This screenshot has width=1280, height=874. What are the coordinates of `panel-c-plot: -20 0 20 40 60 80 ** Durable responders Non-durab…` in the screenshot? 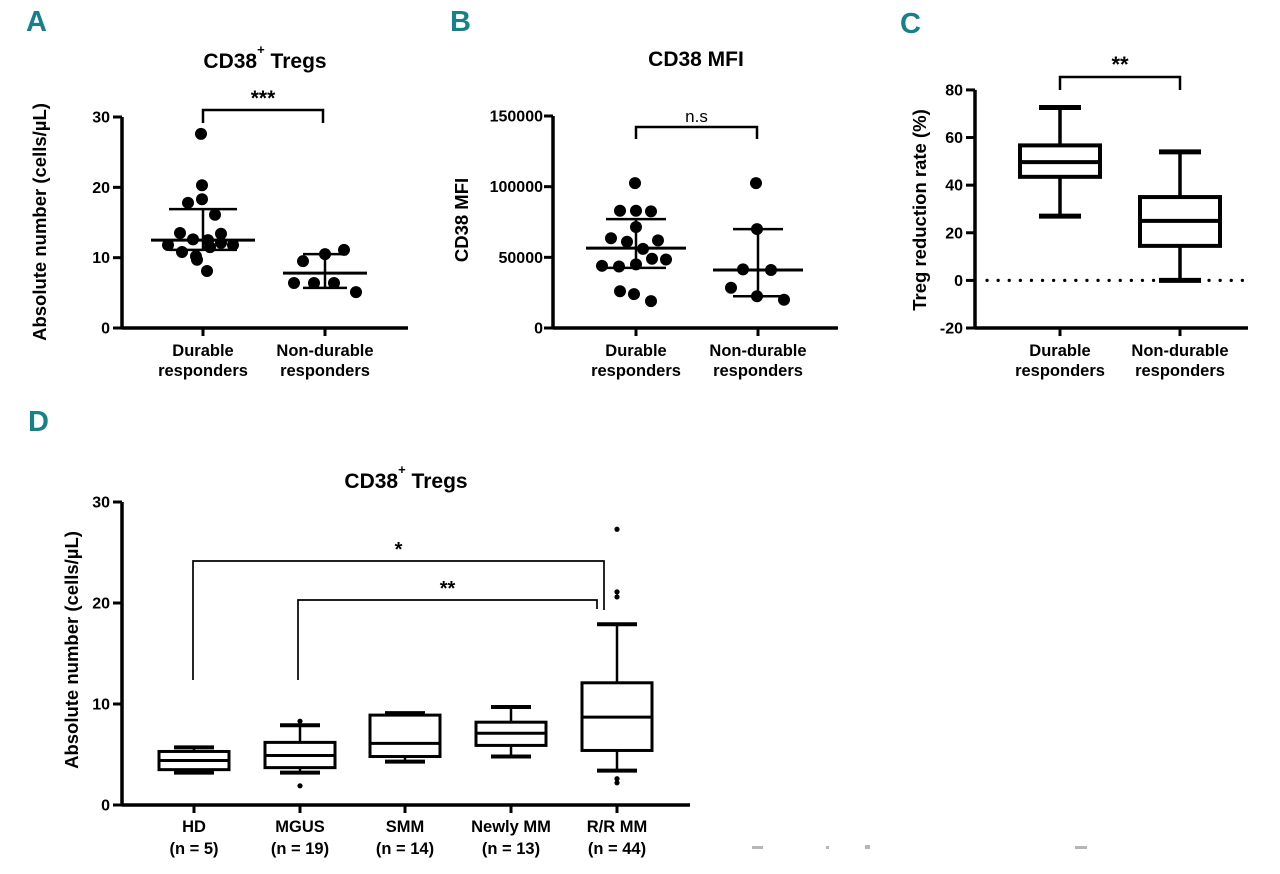 It's located at (1094, 216).